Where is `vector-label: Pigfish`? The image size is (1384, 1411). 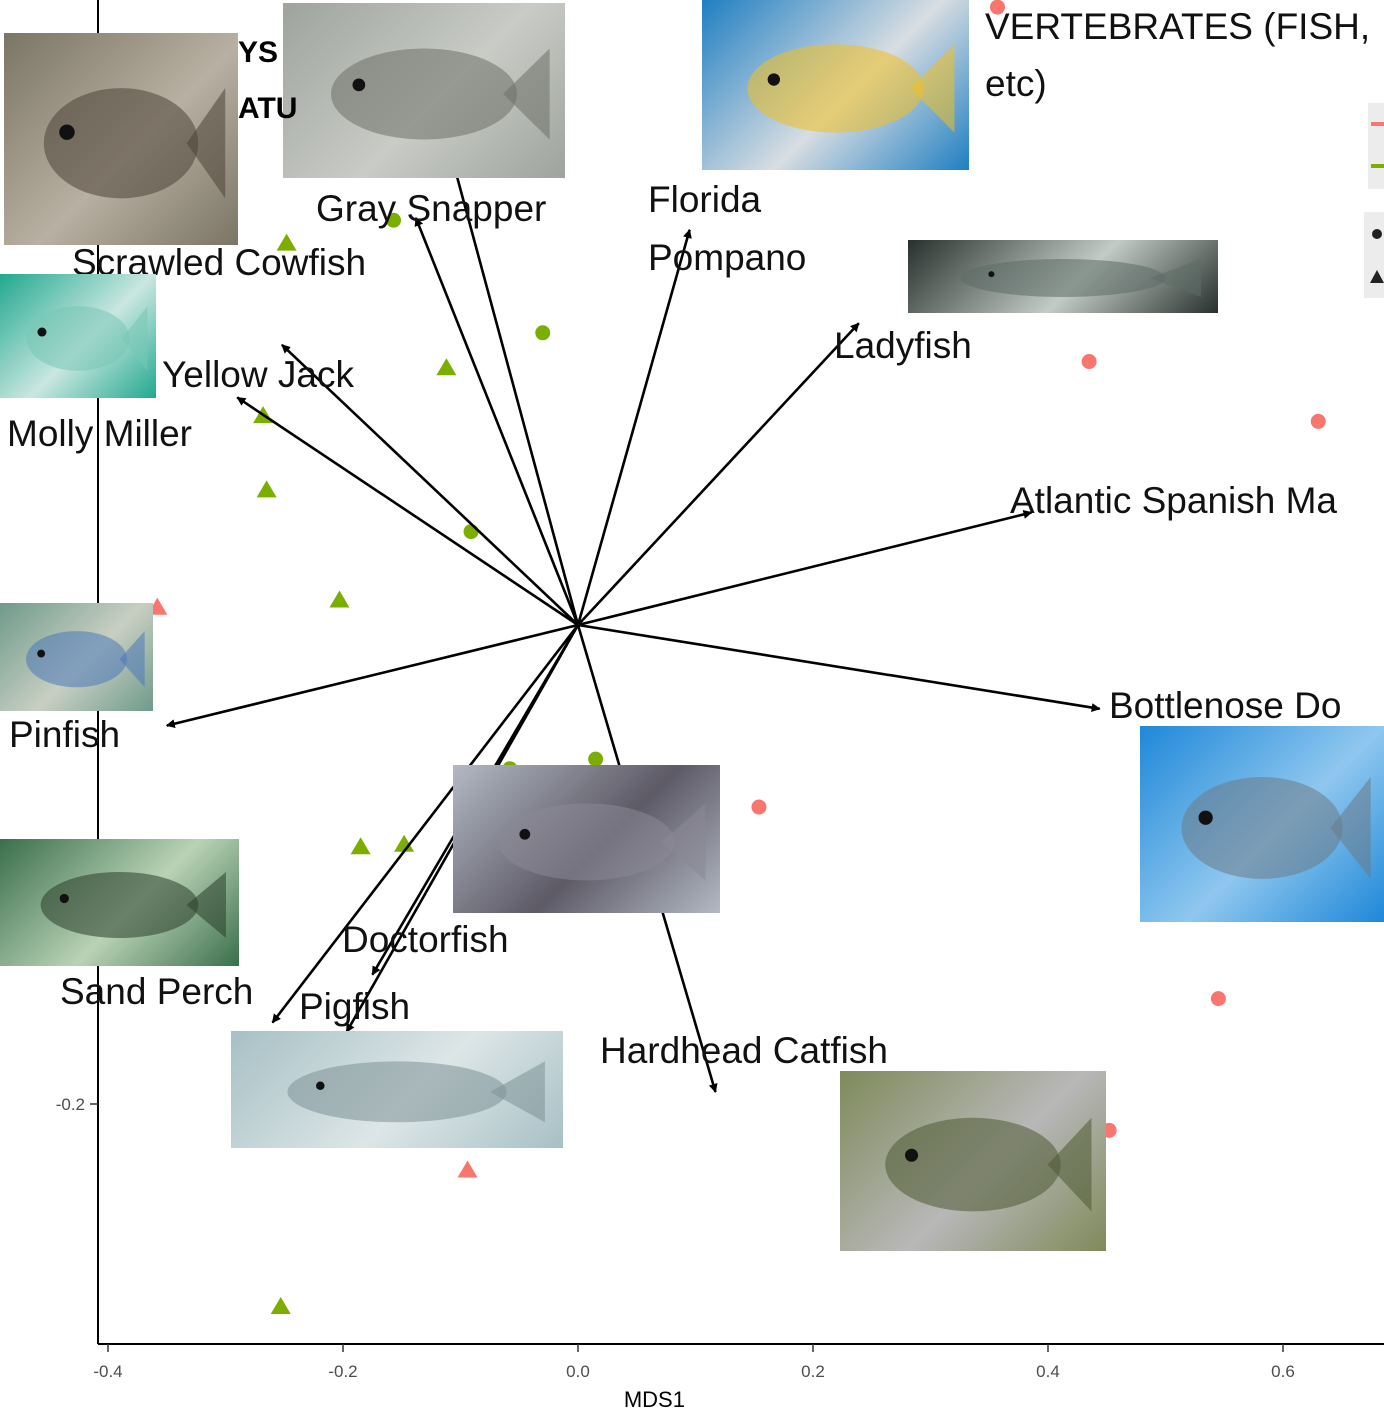 vector-label: Pigfish is located at coordinates (354, 1006).